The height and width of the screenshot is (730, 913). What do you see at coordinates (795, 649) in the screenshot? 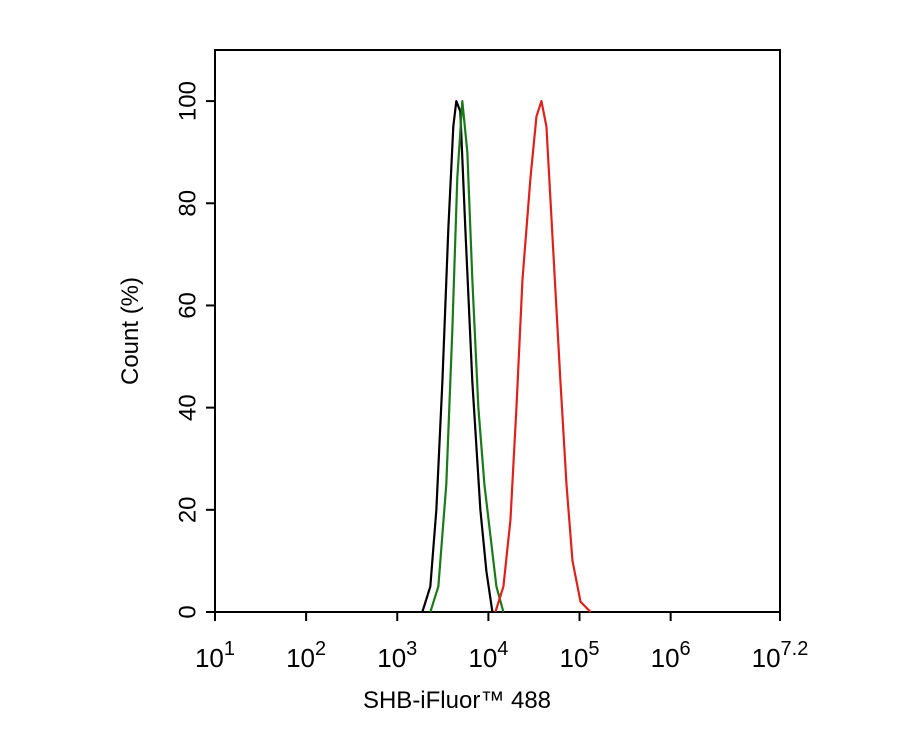
I see `x-tick-exponent: 7.2` at bounding box center [795, 649].